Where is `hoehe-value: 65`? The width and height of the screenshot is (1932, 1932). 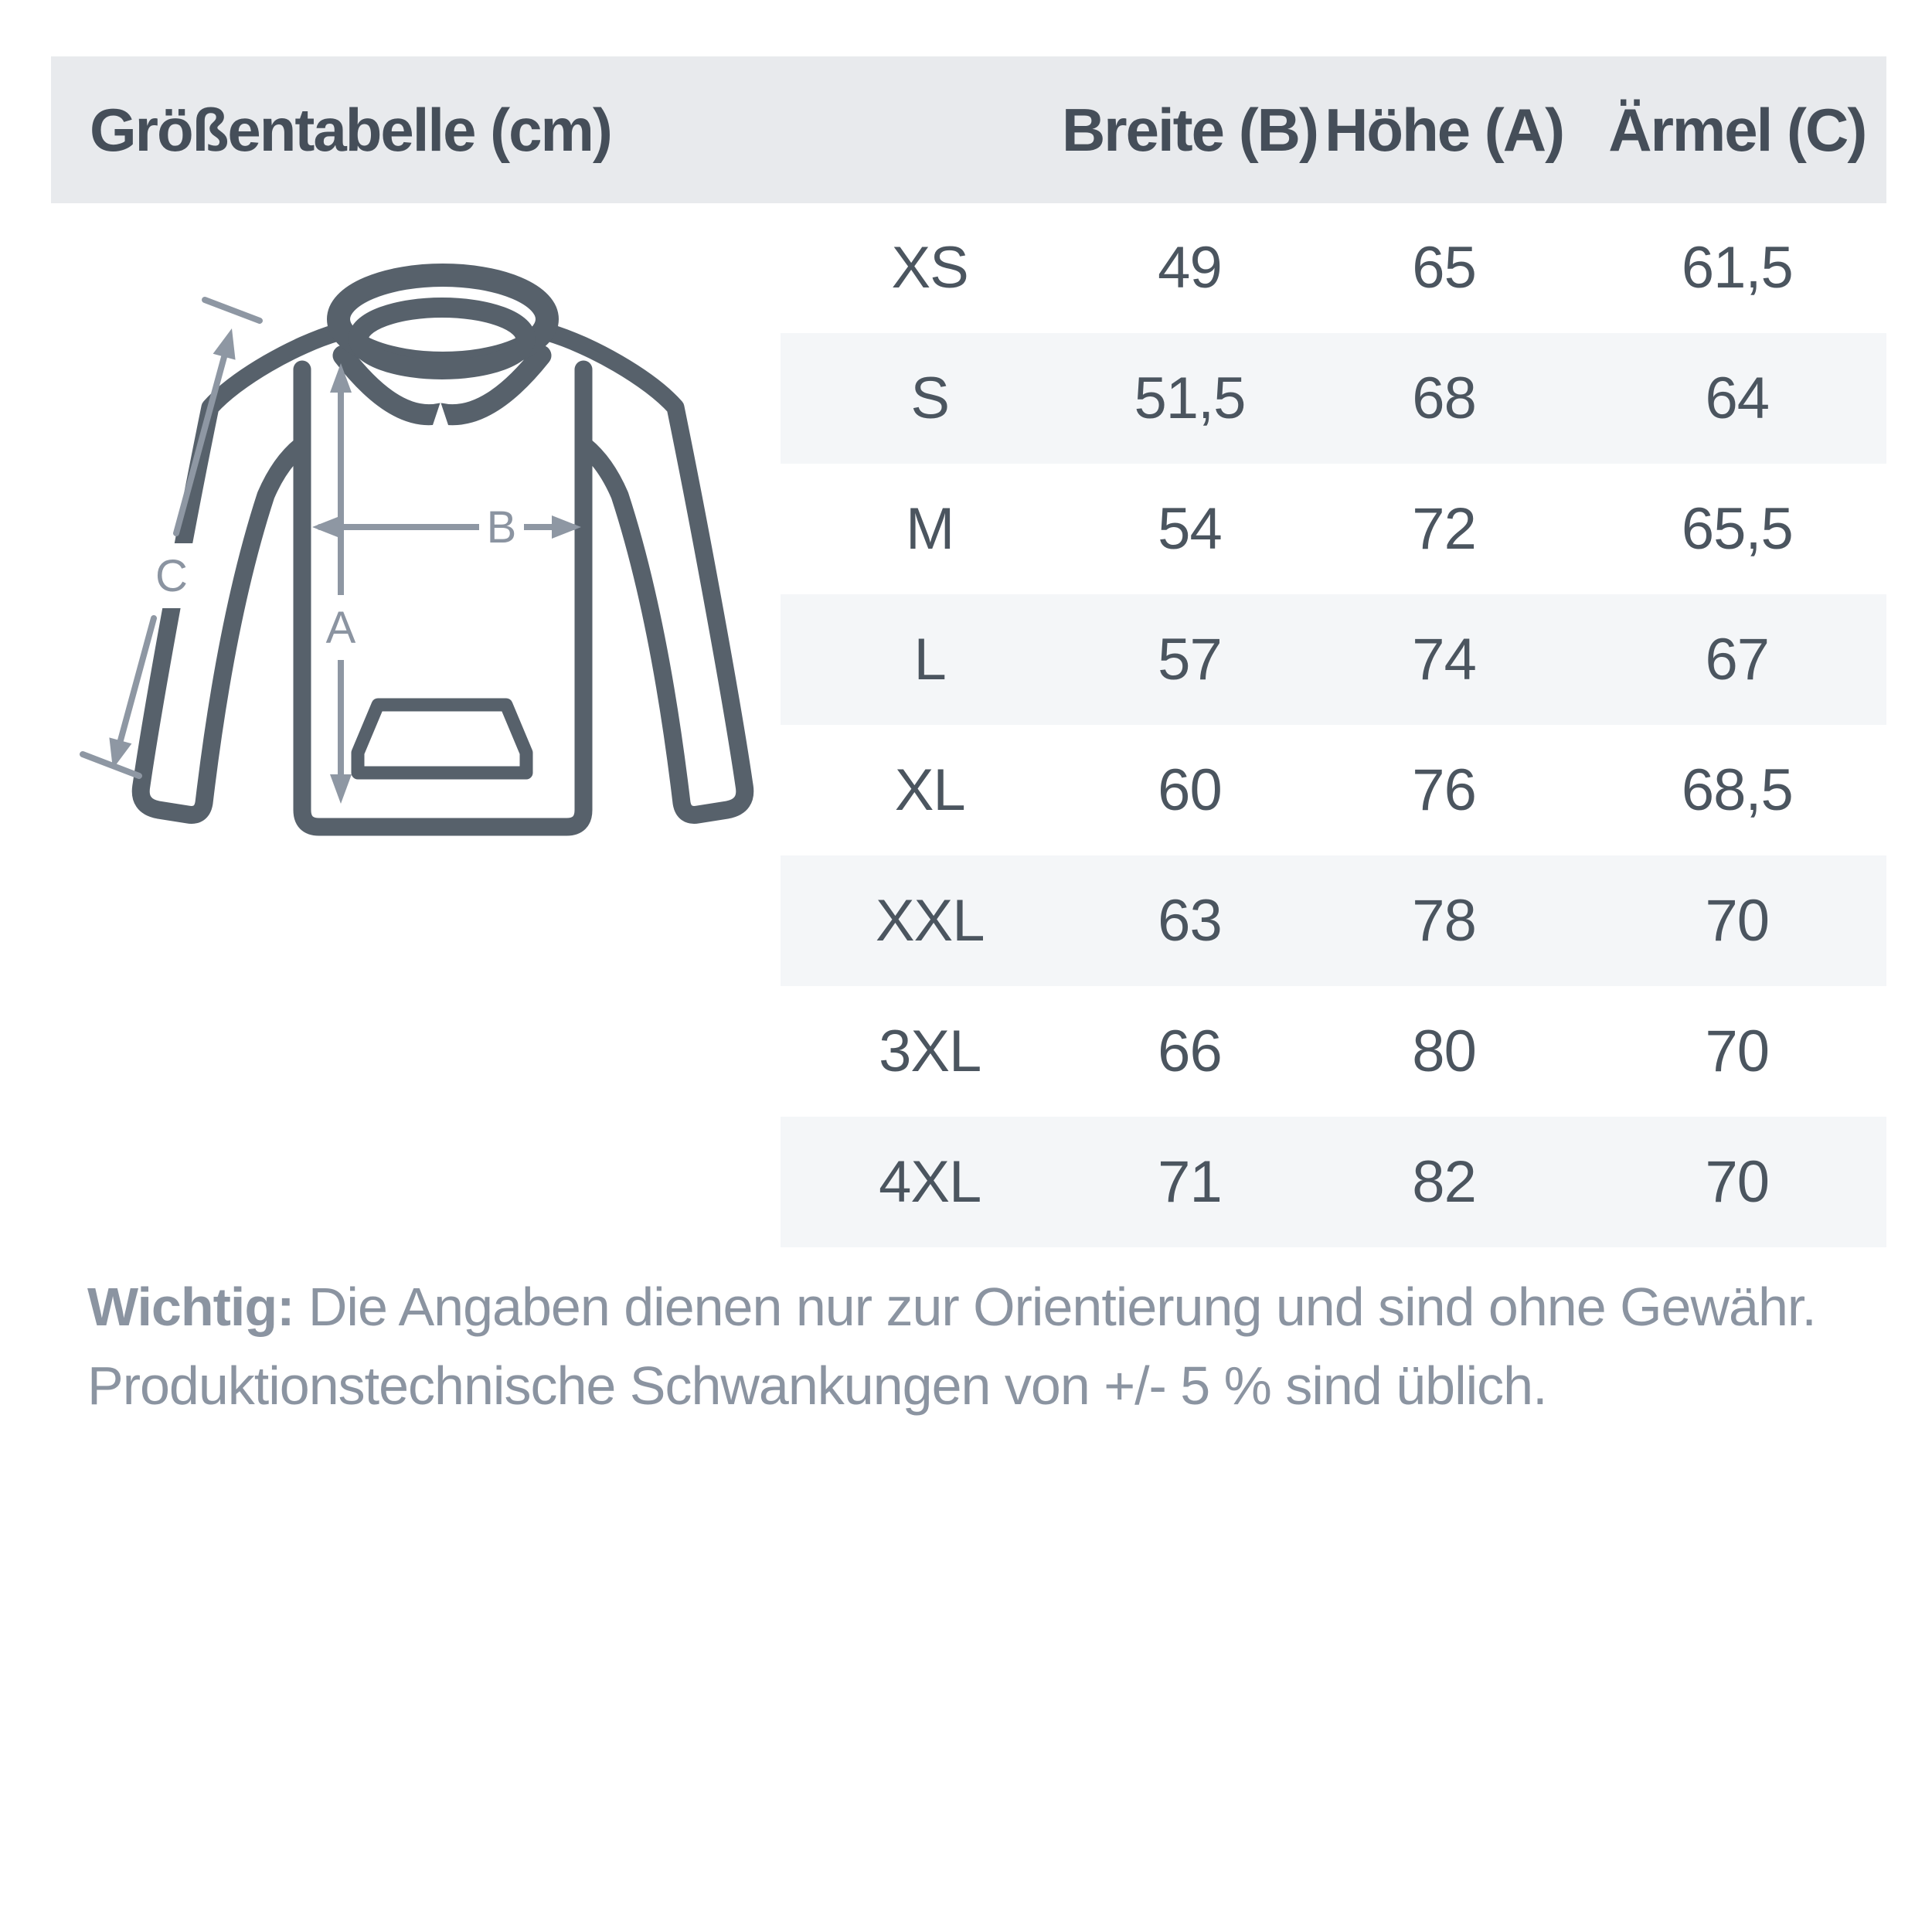
hoehe-value: 65 is located at coordinates (1445, 268).